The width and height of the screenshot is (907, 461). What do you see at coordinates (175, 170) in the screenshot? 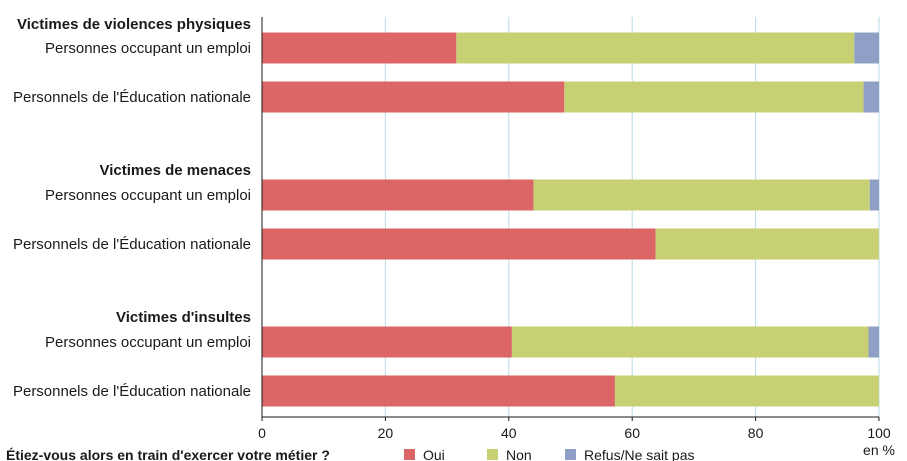
I see `group-label: Victimes de menaces` at bounding box center [175, 170].